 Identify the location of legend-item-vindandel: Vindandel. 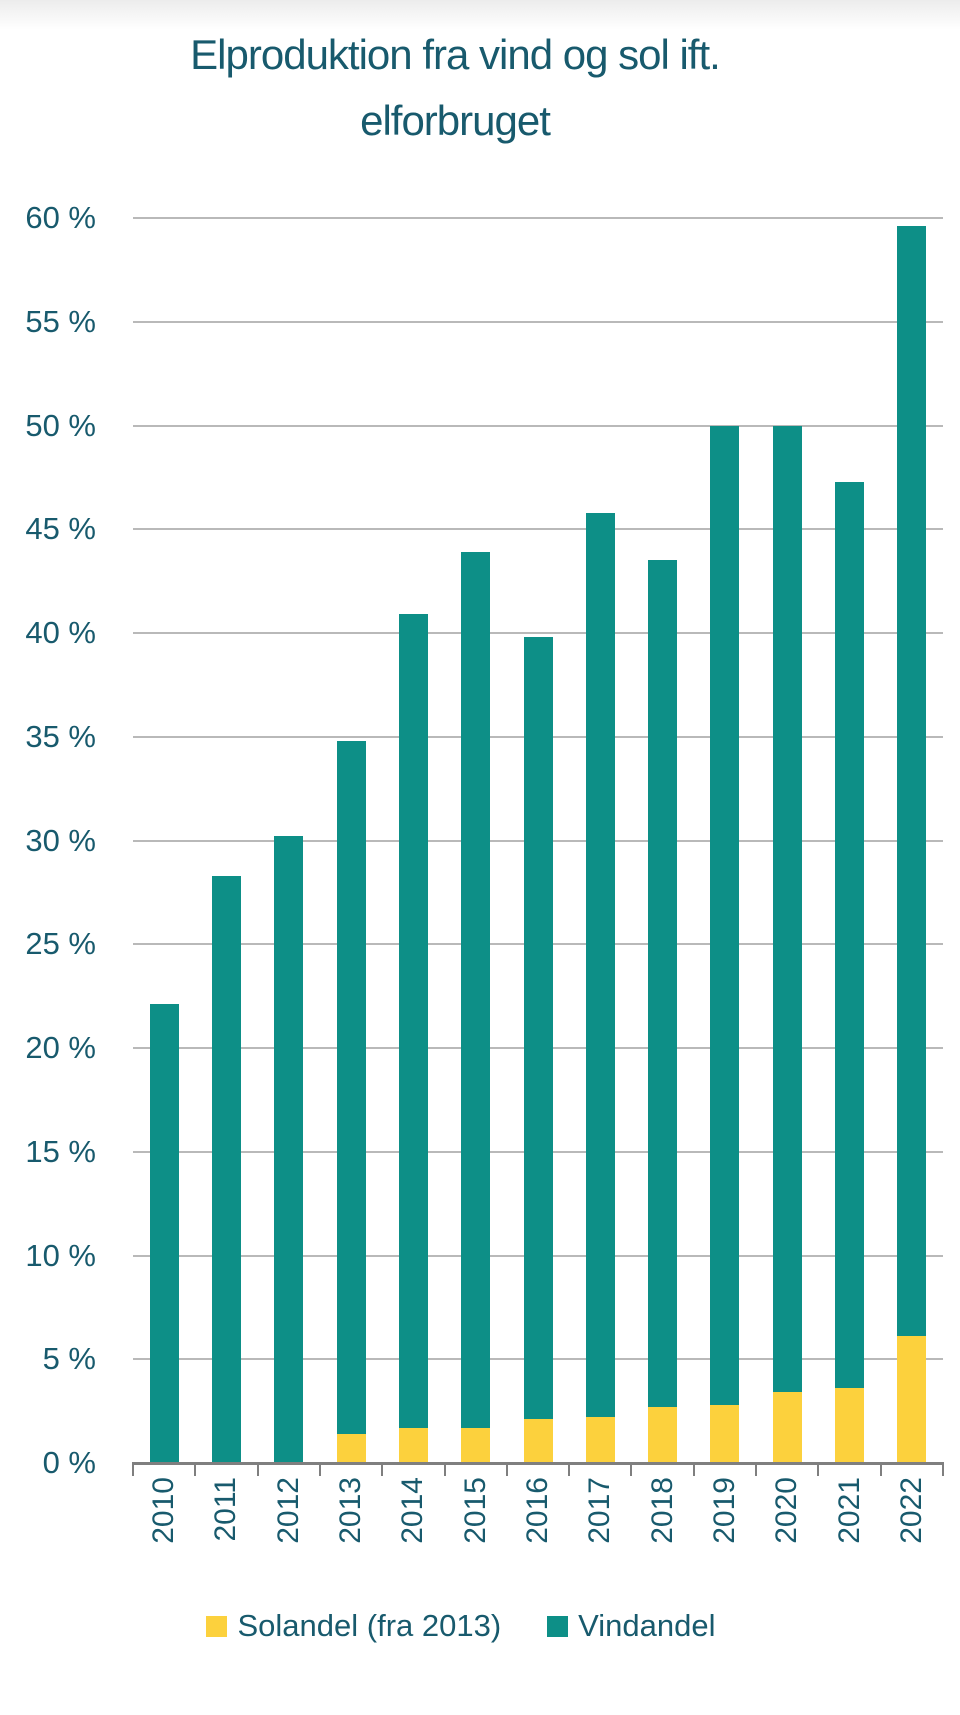
(631, 1626).